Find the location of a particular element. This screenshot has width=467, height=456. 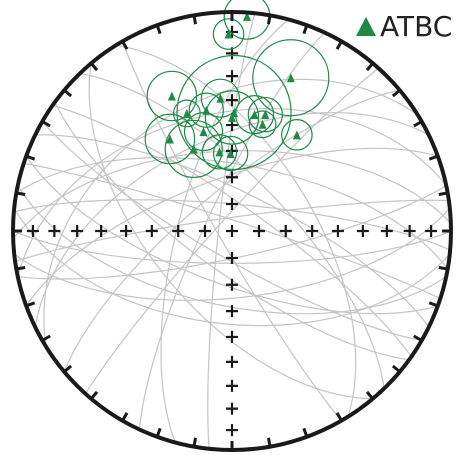

great-circle is located at coordinates (231, 231).